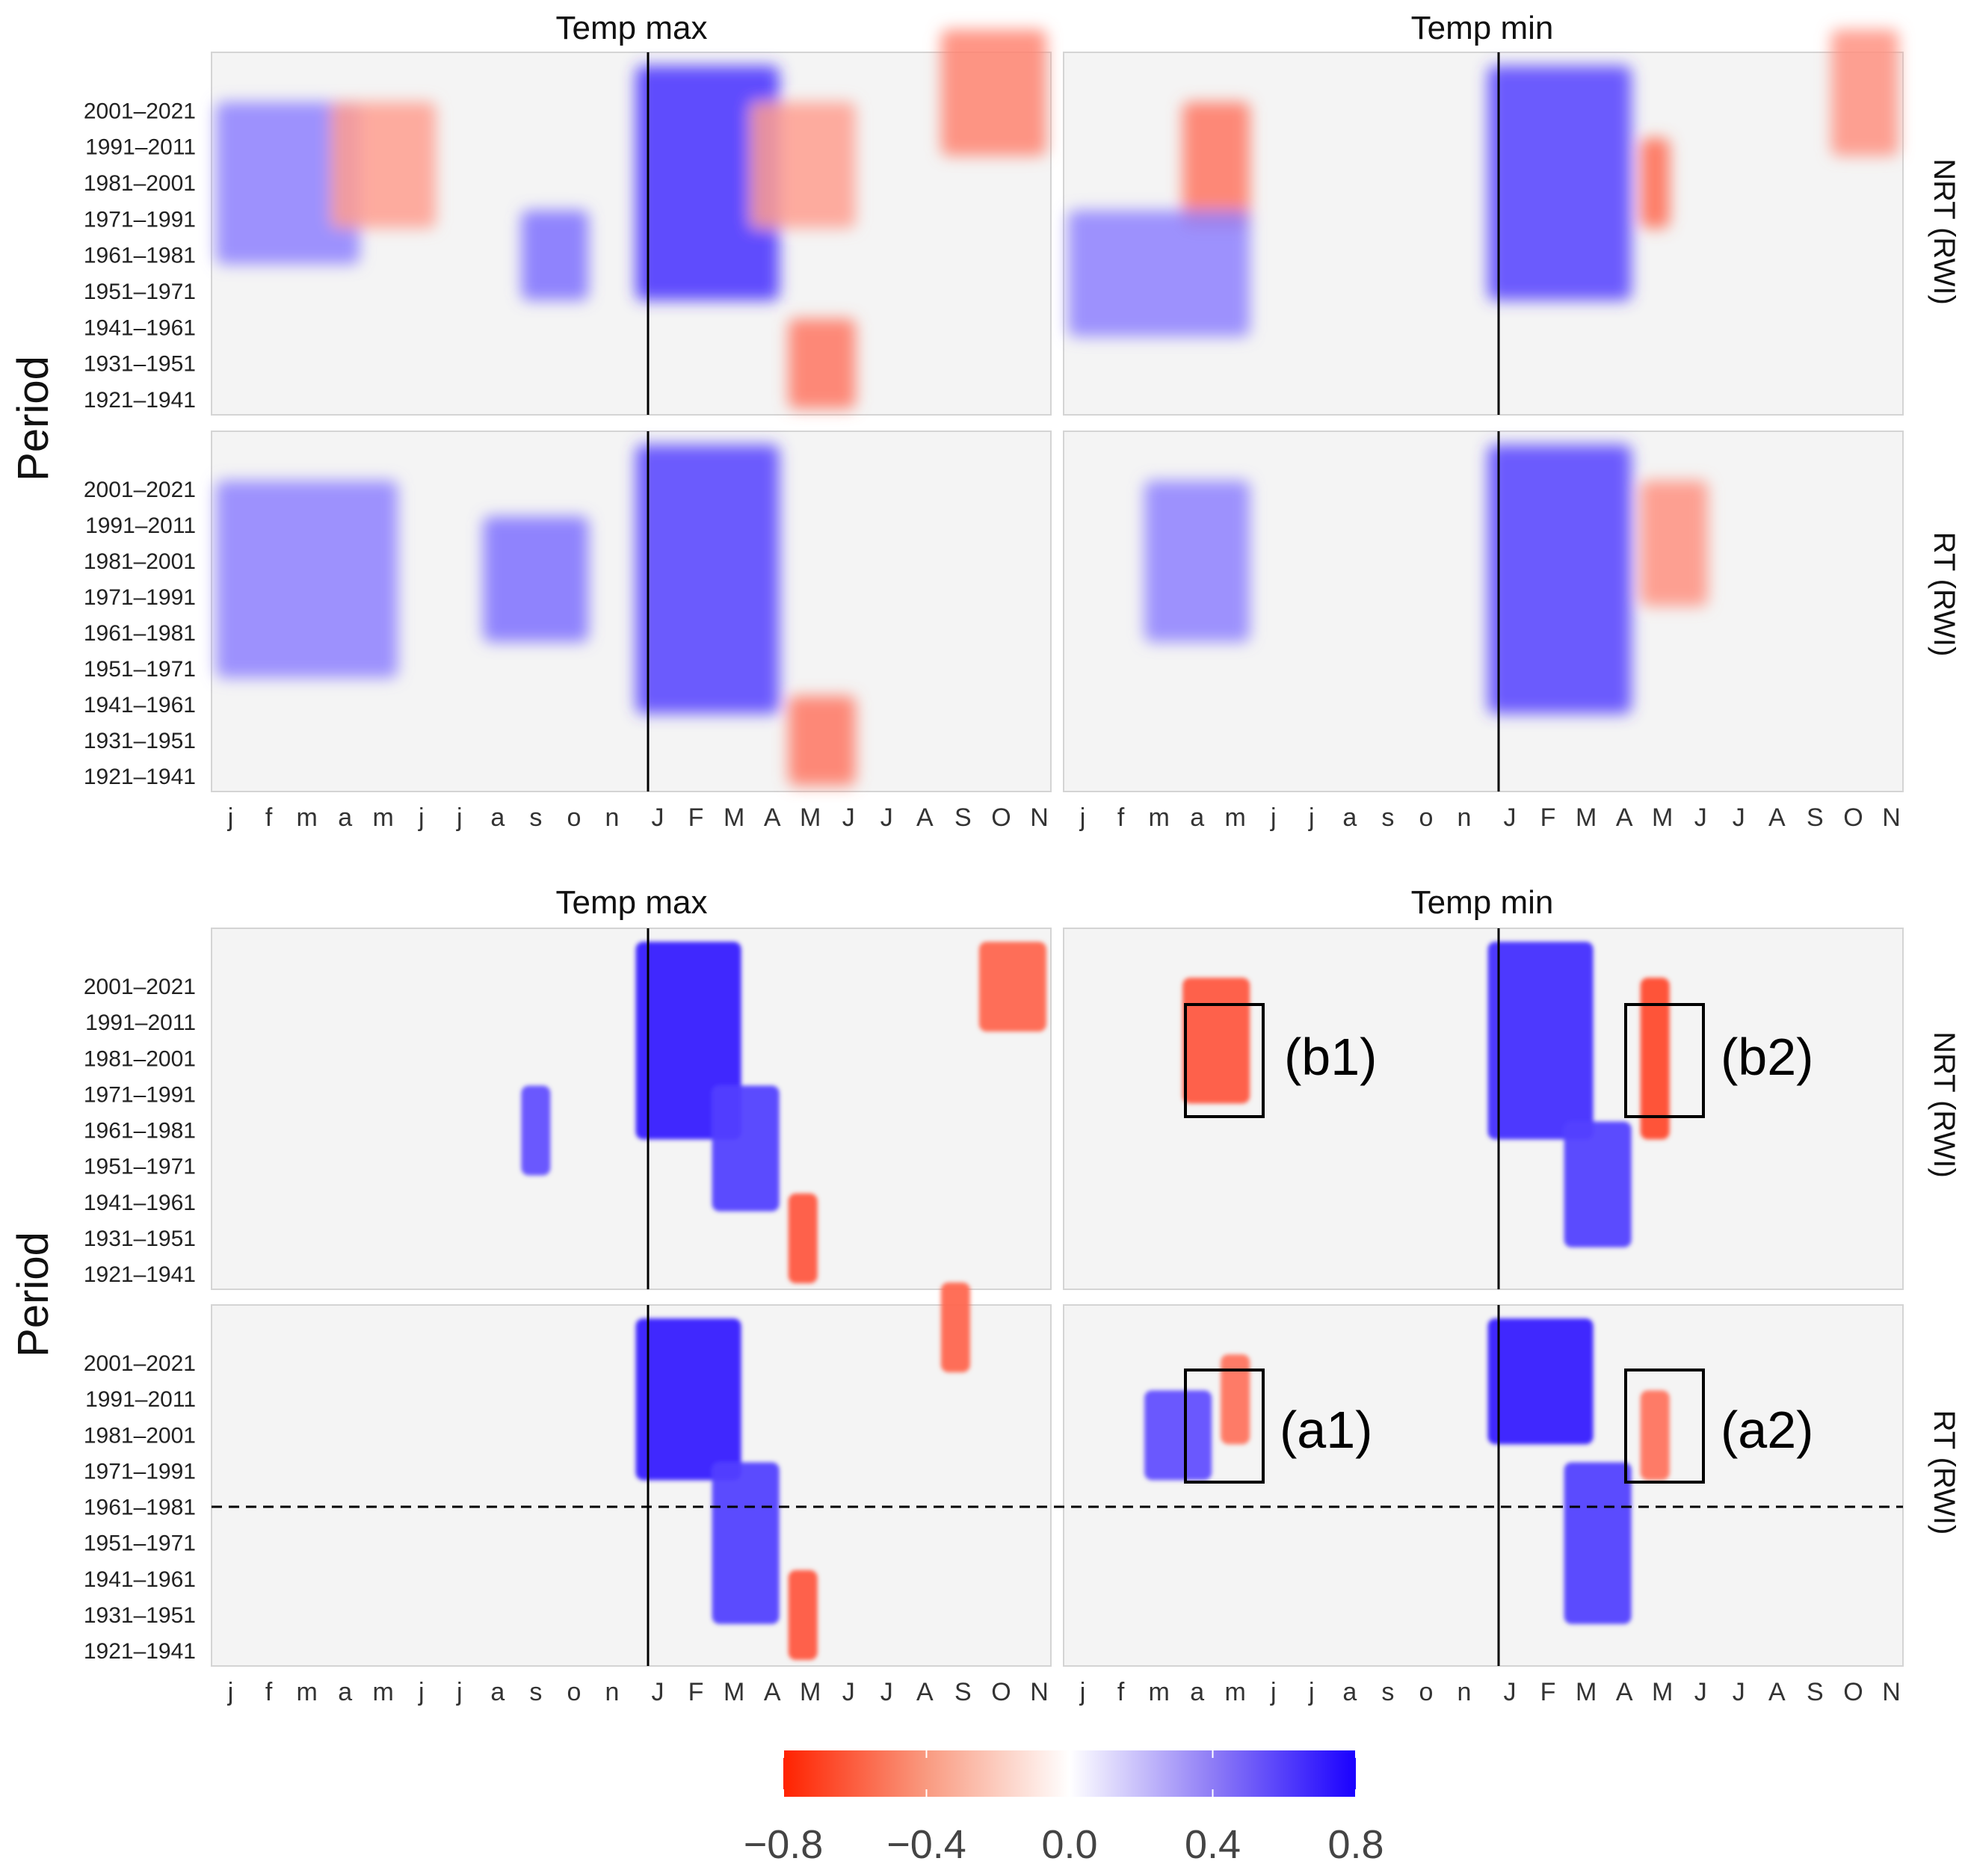 The width and height of the screenshot is (1968, 1876). I want to click on annotation-box-a2, so click(1664, 1426).